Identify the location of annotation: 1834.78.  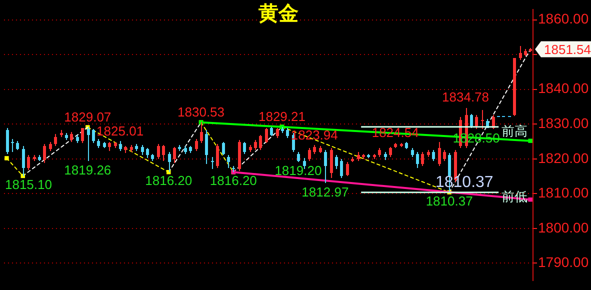
(466, 97).